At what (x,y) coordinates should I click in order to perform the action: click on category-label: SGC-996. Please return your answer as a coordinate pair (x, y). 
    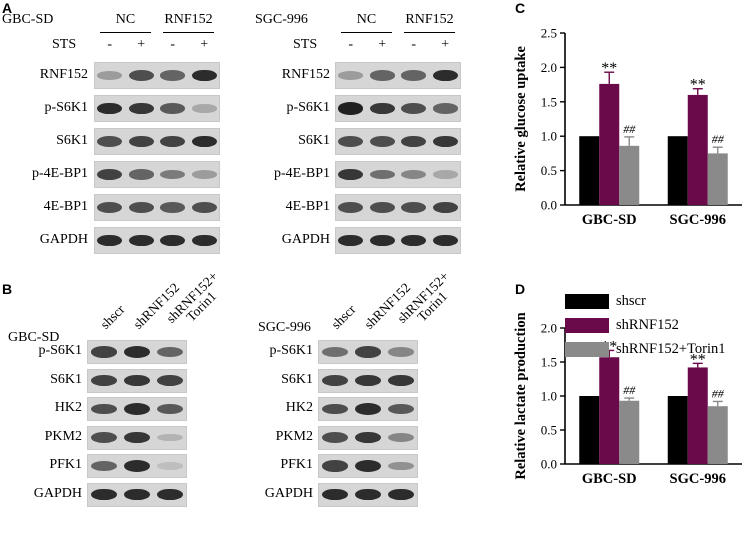
    Looking at the image, I should click on (698, 220).